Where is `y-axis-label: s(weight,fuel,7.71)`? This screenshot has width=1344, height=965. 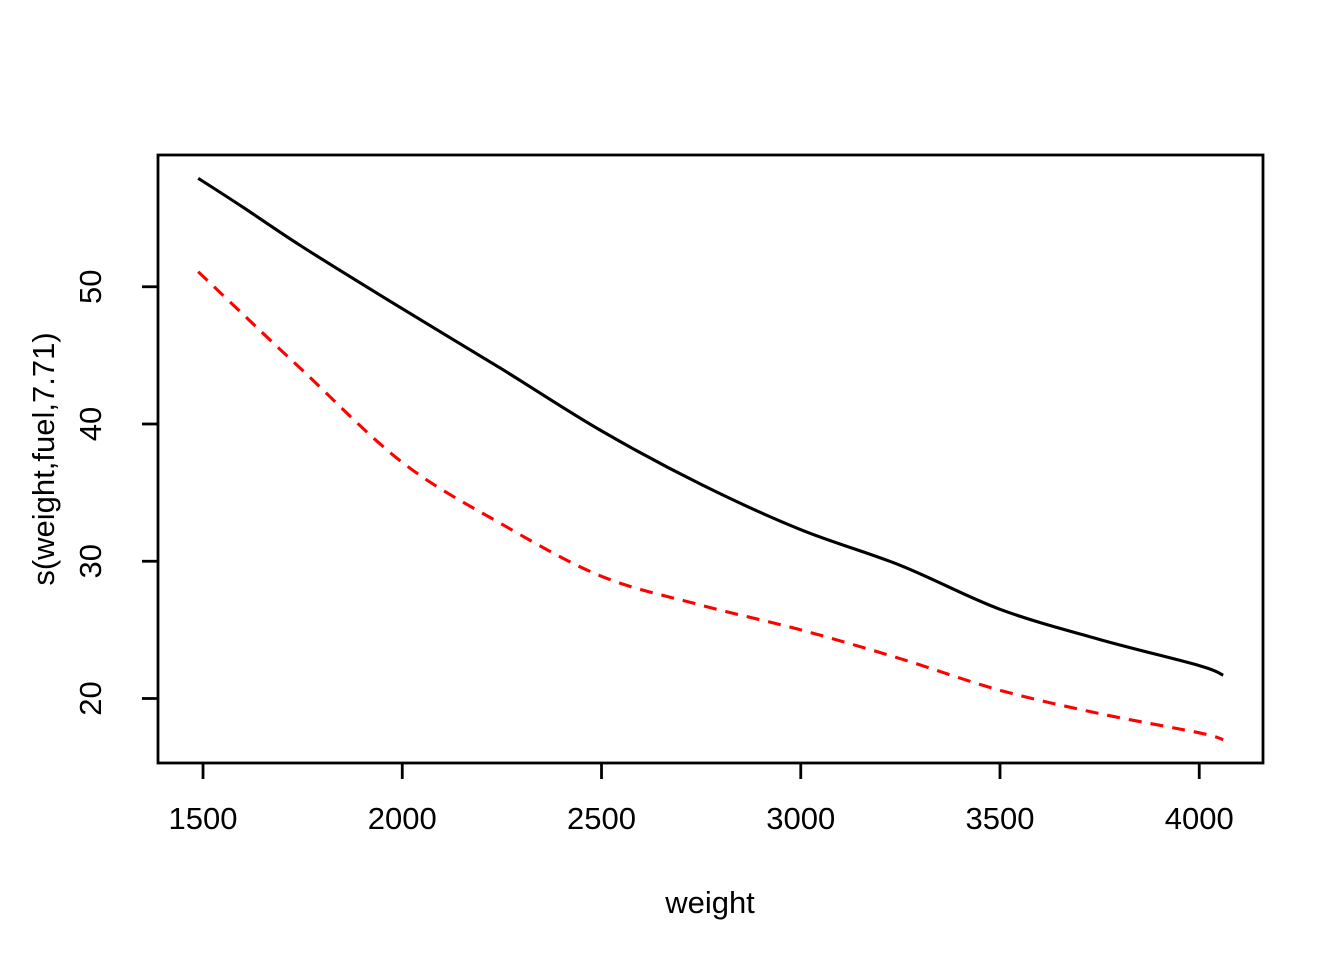 y-axis-label: s(weight,fuel,7.71) is located at coordinates (43, 458).